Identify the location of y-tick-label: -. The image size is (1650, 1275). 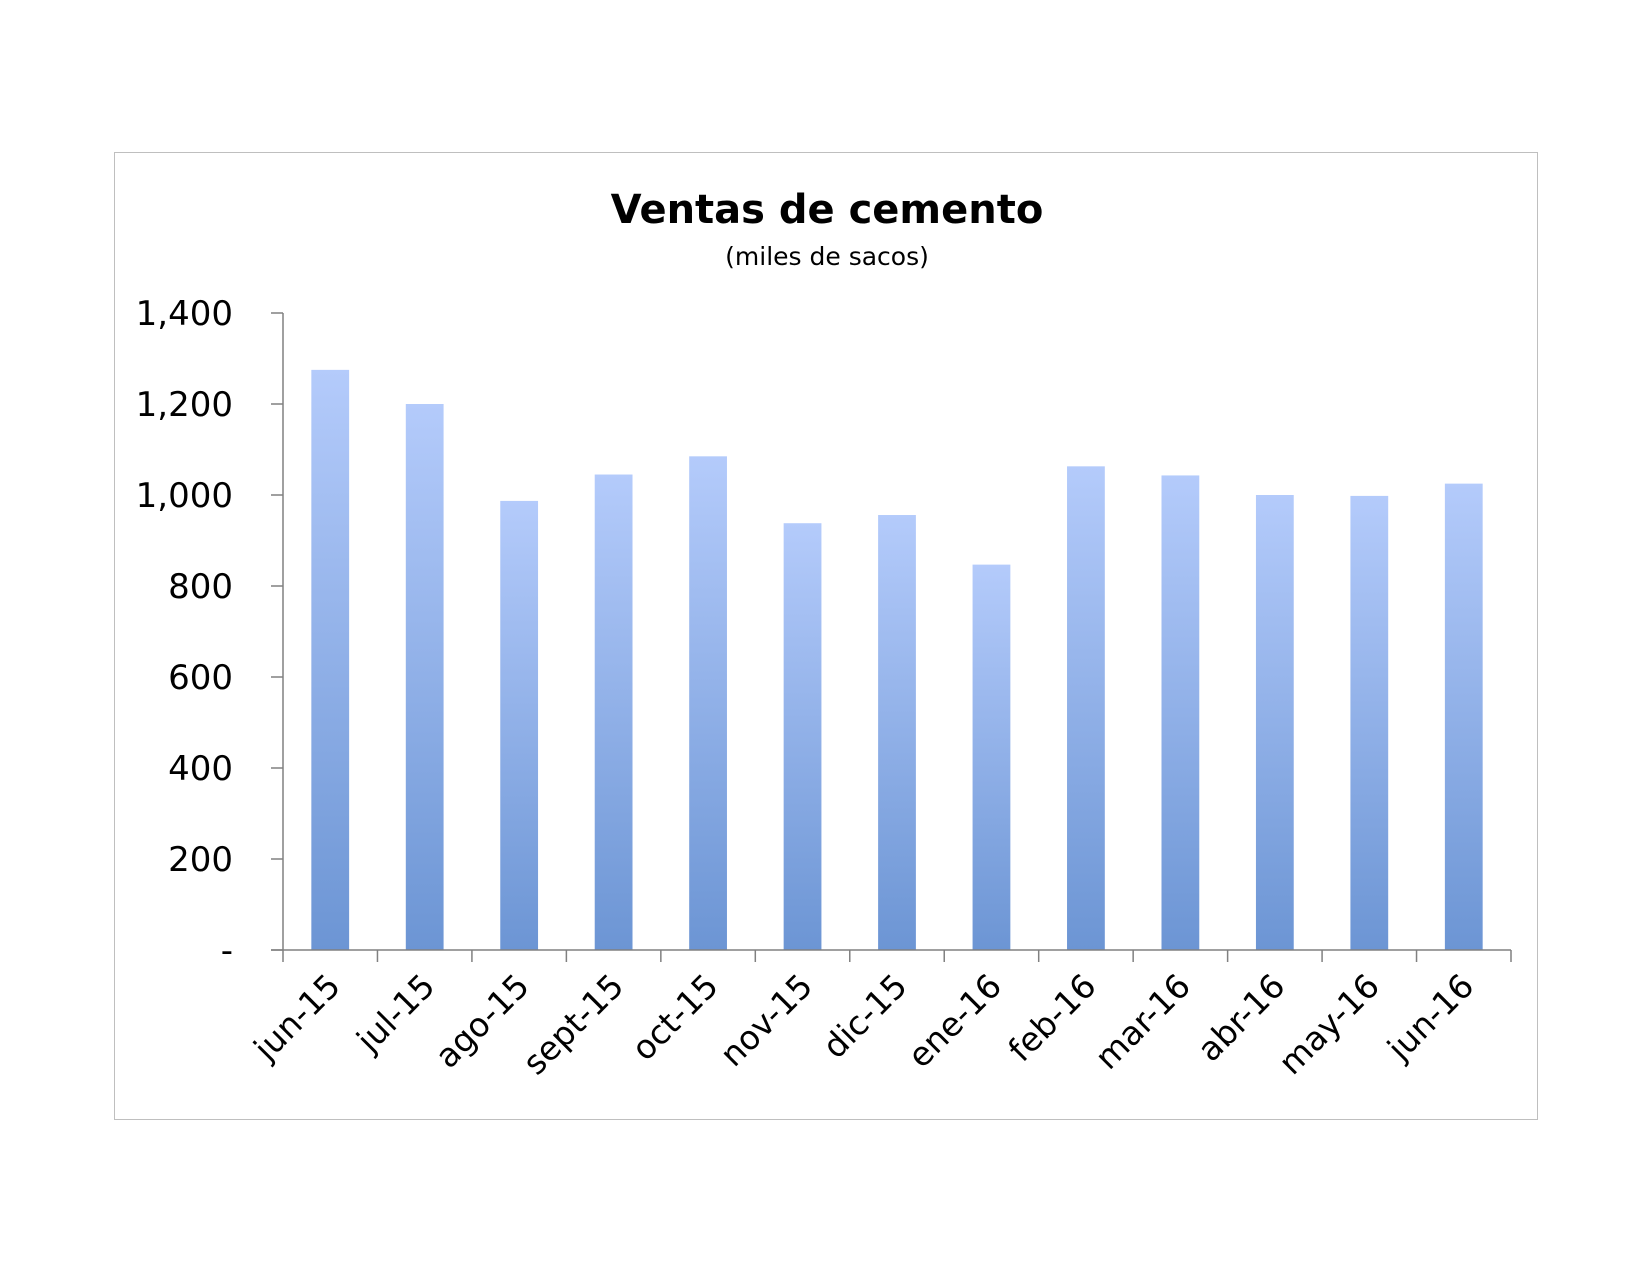
(227, 951).